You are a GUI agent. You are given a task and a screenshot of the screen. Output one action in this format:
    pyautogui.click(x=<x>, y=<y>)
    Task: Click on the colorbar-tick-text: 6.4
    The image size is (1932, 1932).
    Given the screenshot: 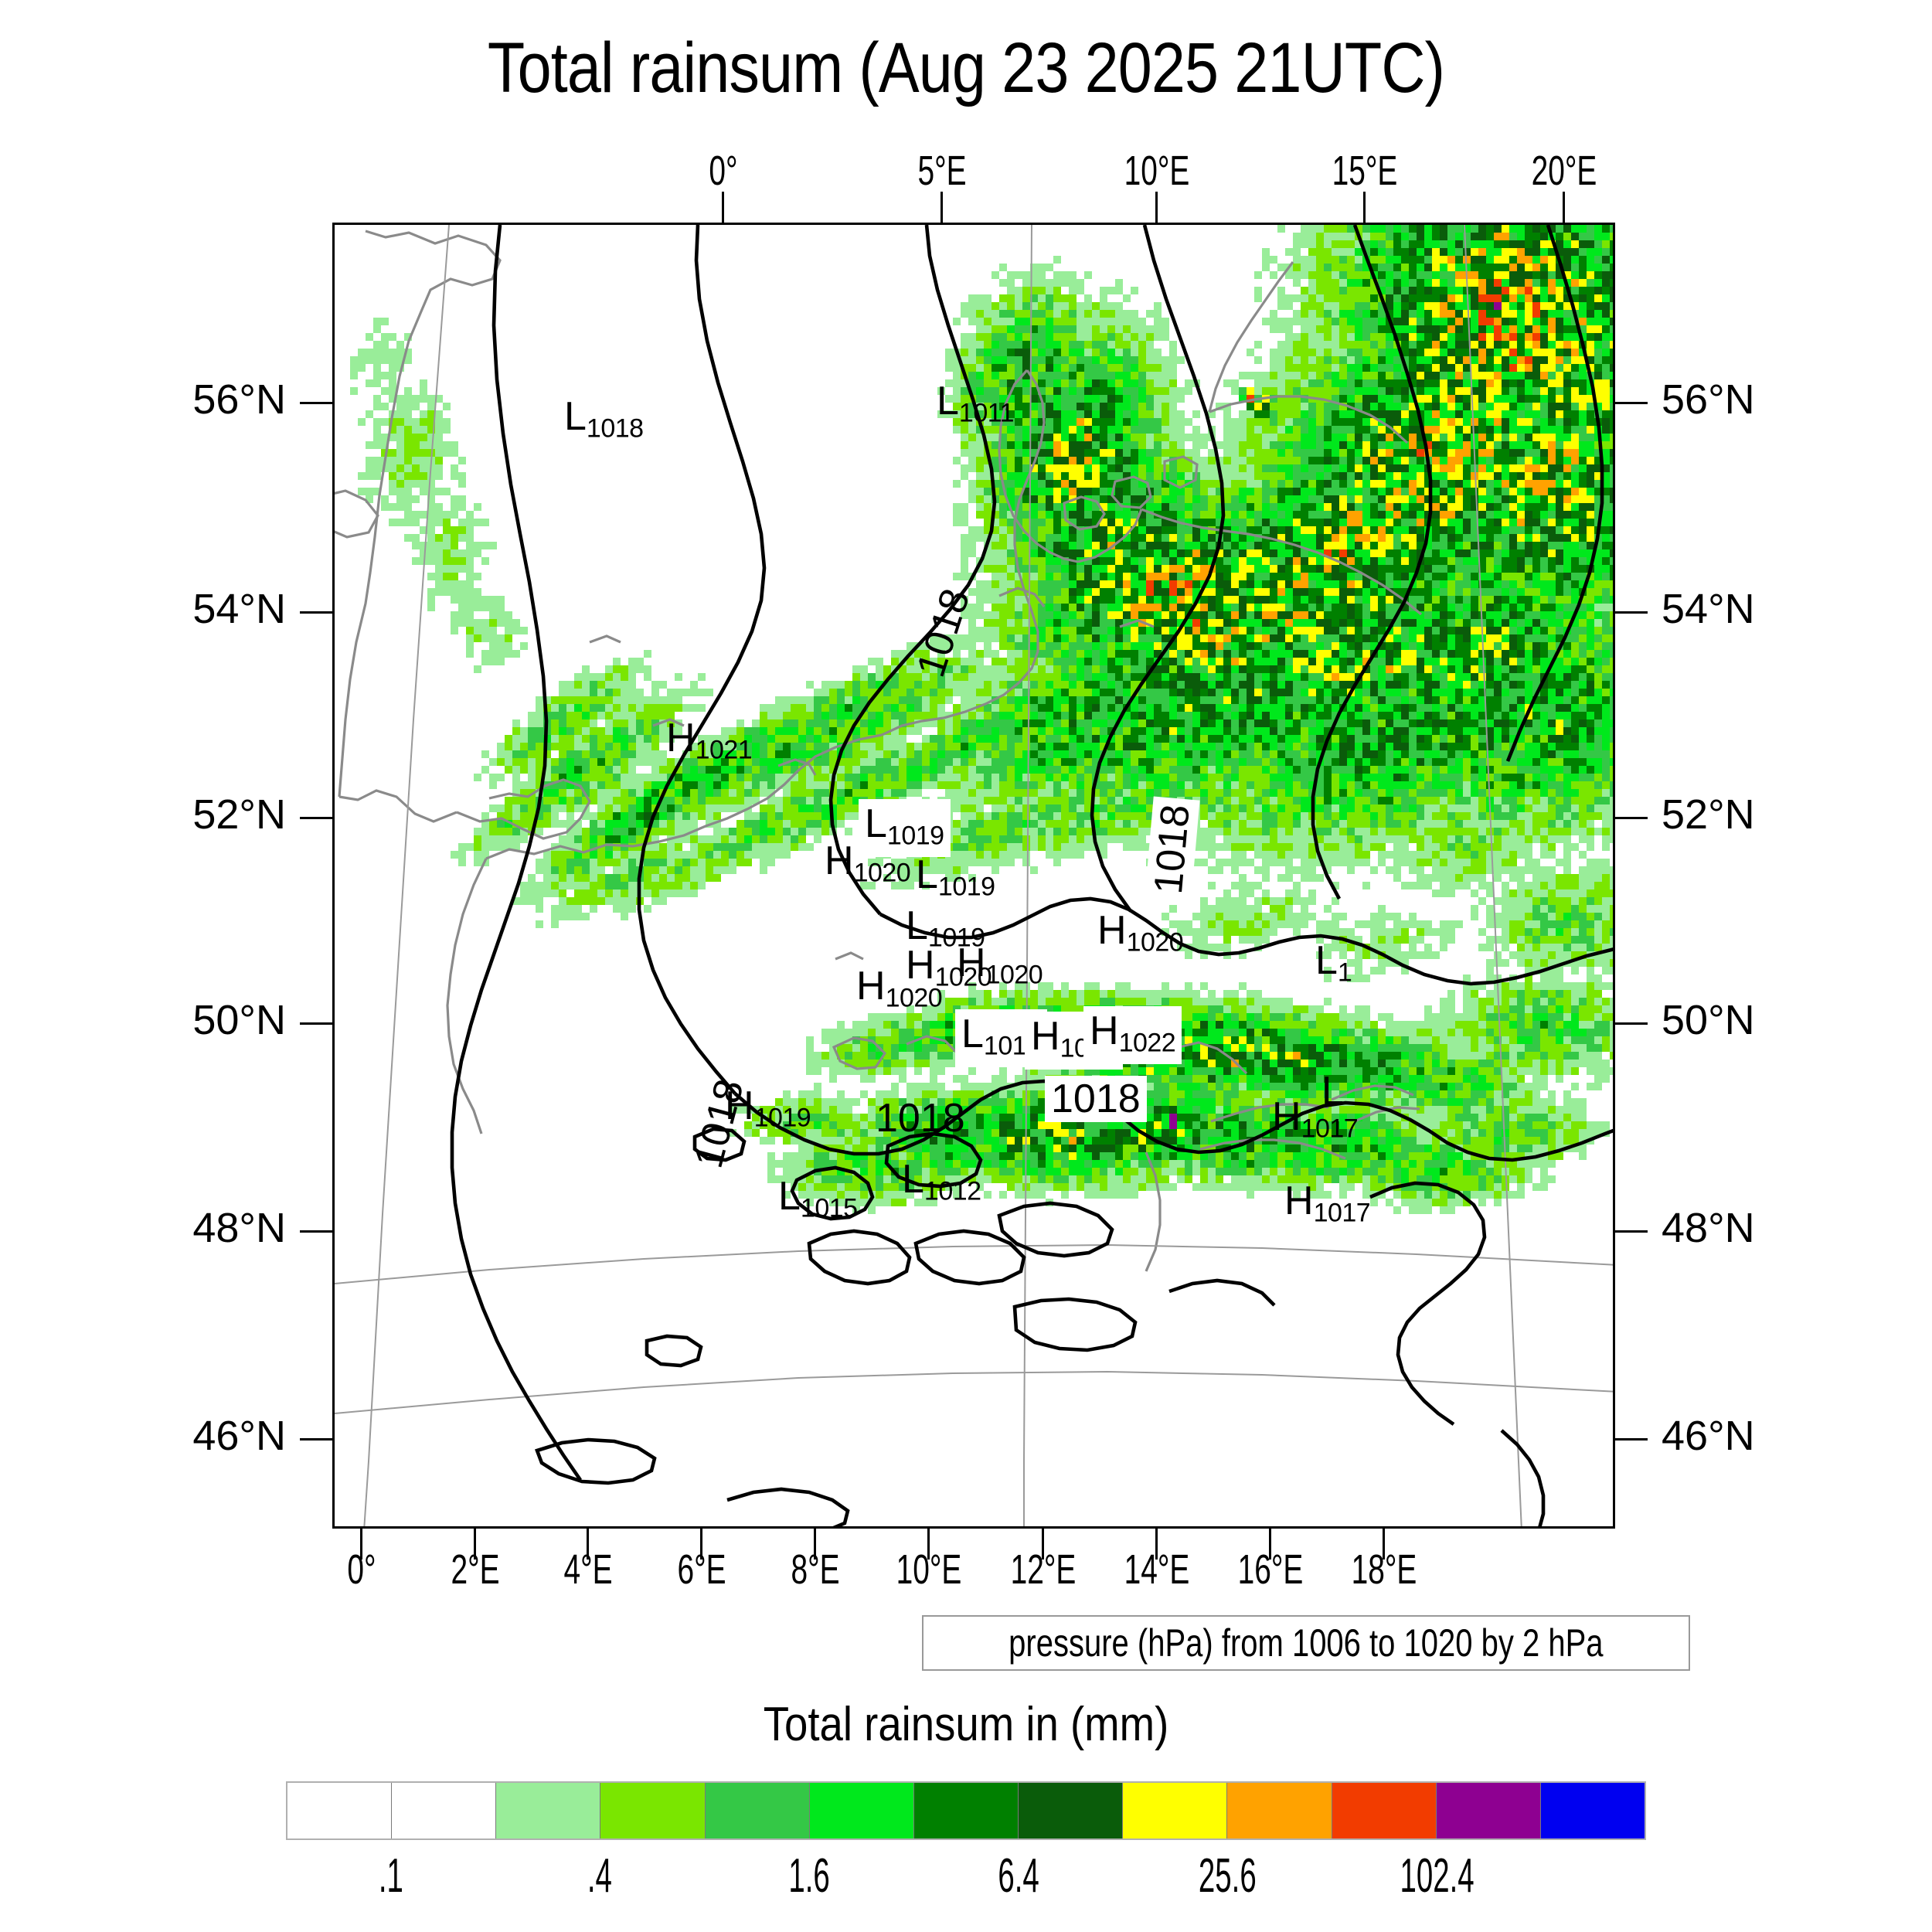 What is the action you would take?
    pyautogui.click(x=1018, y=1876)
    